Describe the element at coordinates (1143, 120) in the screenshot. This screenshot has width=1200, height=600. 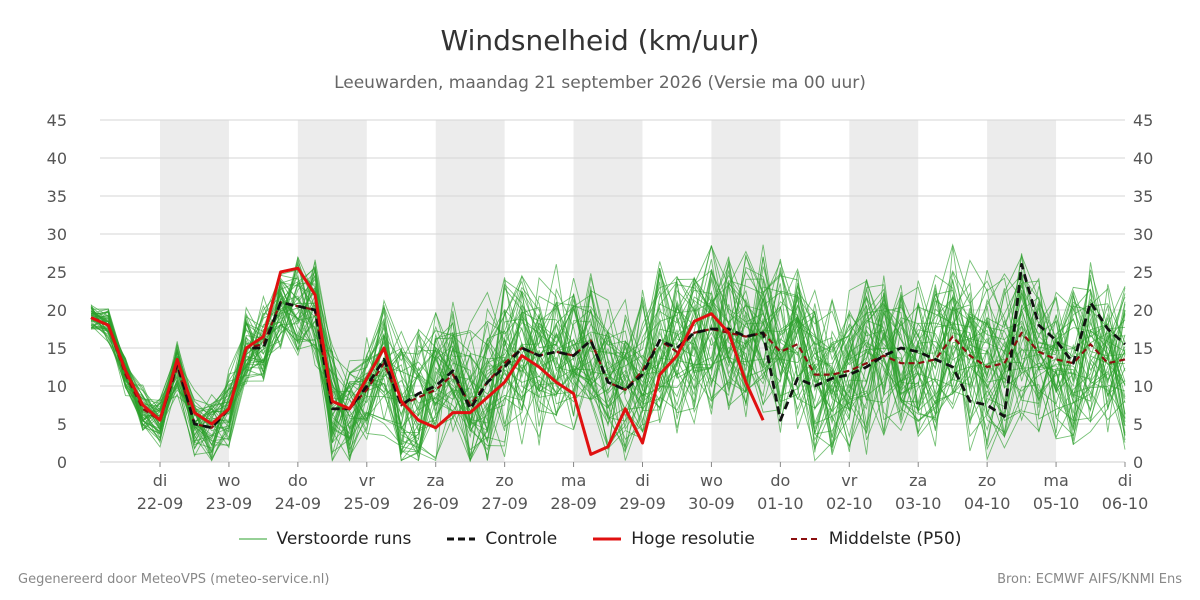
I see `y-tick-label-right: 45` at that location.